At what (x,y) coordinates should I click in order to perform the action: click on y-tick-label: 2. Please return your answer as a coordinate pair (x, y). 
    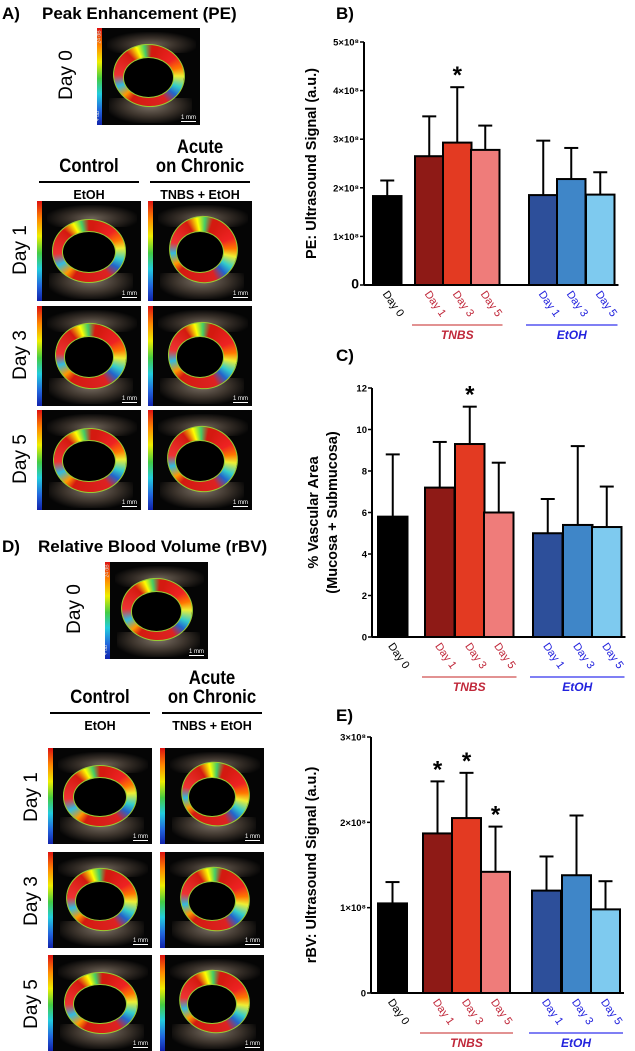
    Looking at the image, I should click on (364, 596).